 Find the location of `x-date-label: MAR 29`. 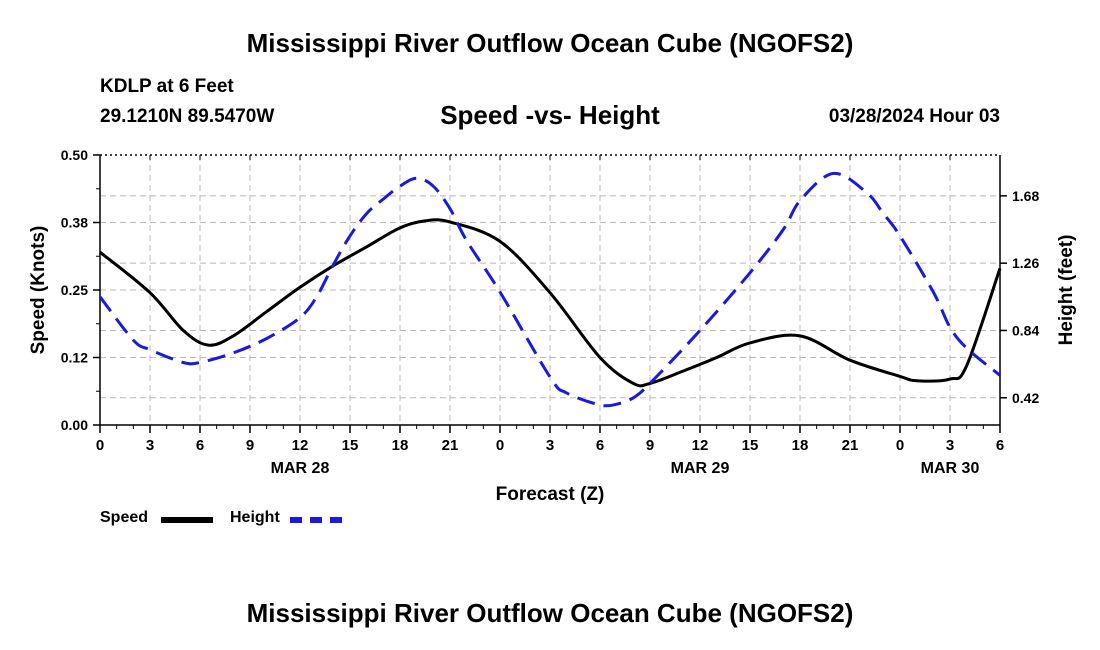

x-date-label: MAR 29 is located at coordinates (700, 468).